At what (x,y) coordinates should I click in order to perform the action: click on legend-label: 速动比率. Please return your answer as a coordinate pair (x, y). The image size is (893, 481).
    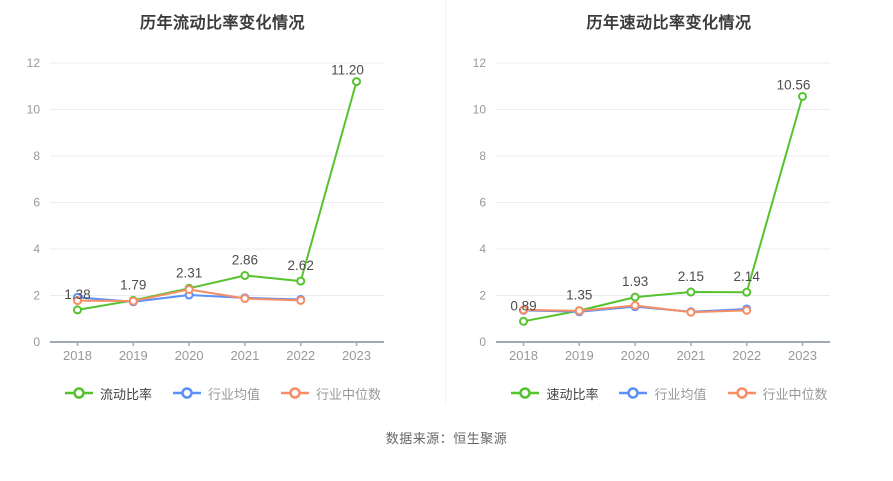
    Looking at the image, I should click on (572, 394).